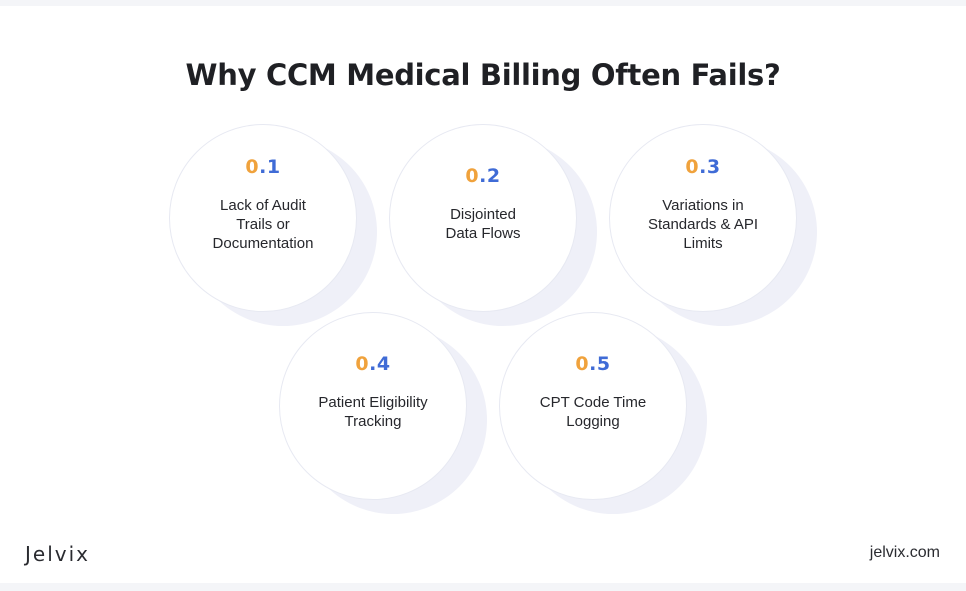 This screenshot has width=966, height=591. Describe the element at coordinates (593, 412) in the screenshot. I see `reason-label: CPT Code Time Logging` at that location.